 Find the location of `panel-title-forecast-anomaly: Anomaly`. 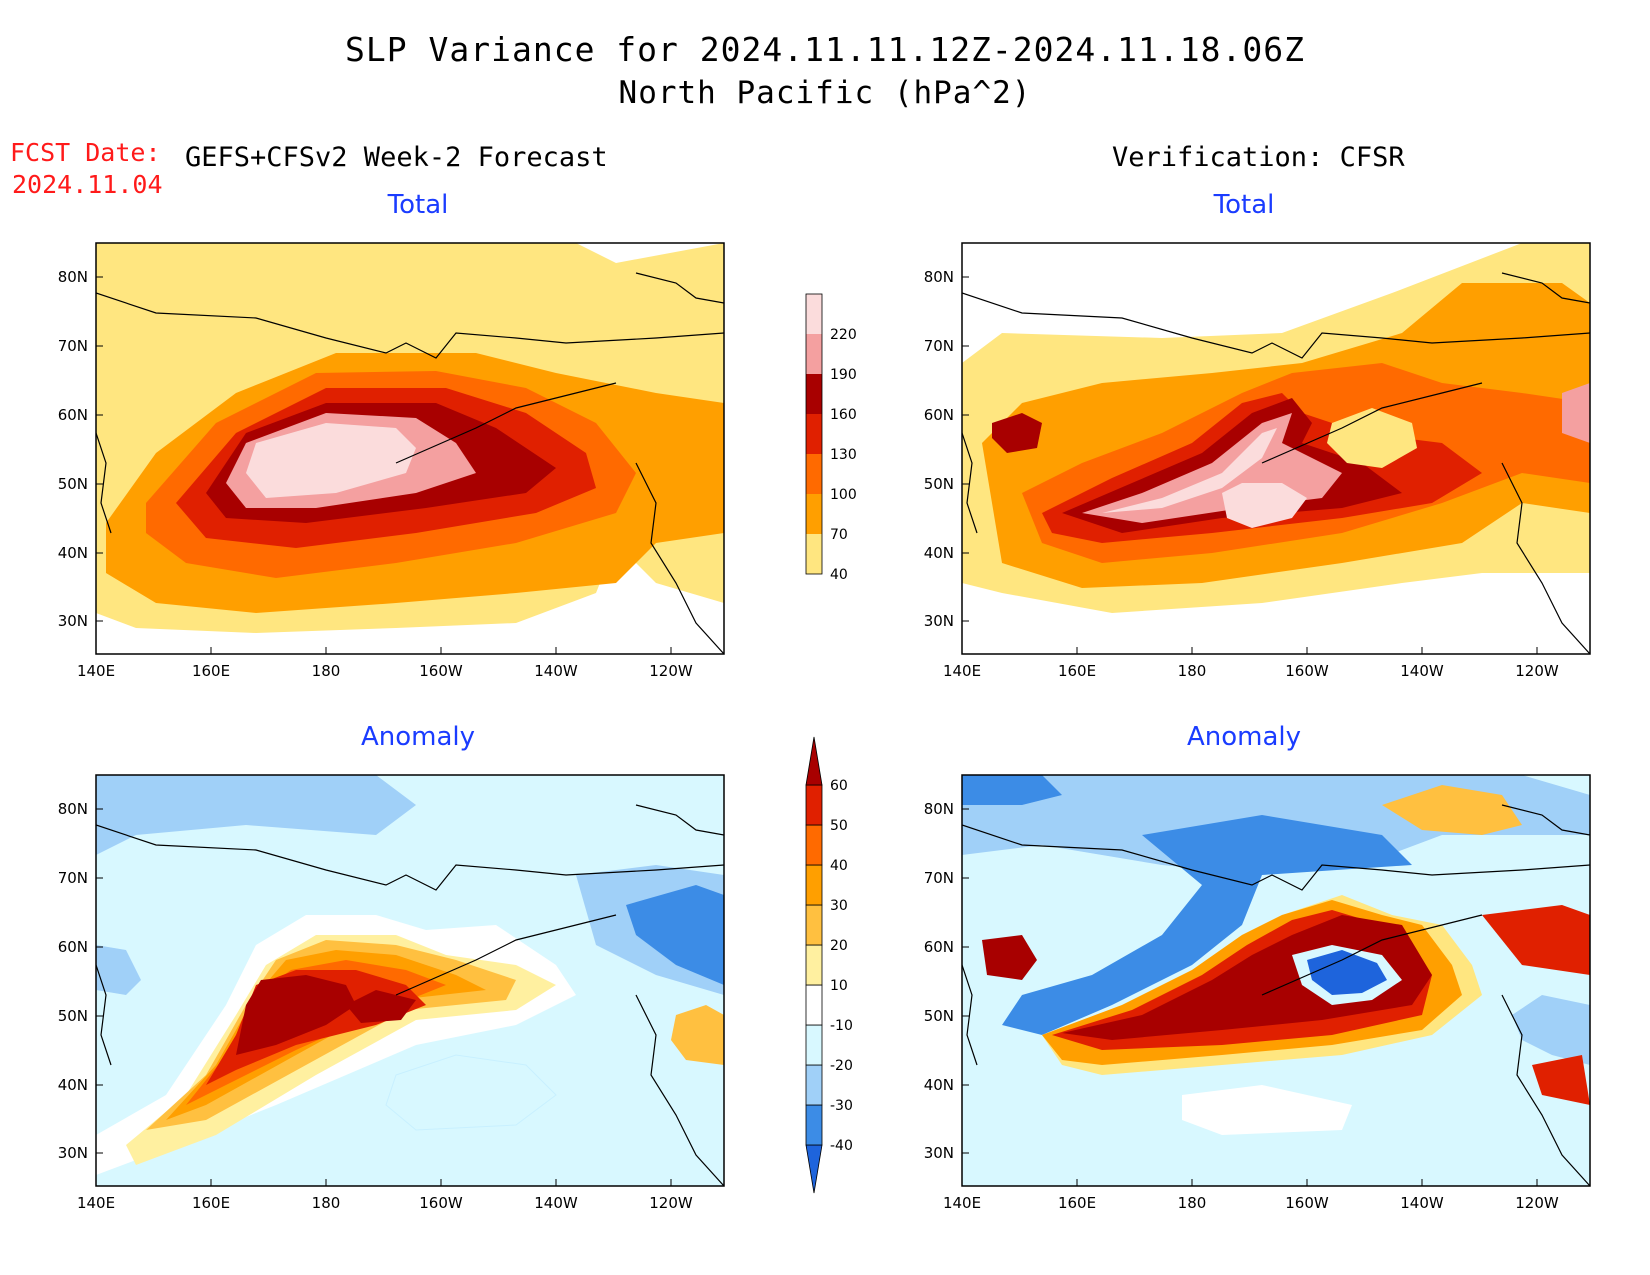

panel-title-forecast-anomaly: Anomaly is located at coordinates (418, 737).